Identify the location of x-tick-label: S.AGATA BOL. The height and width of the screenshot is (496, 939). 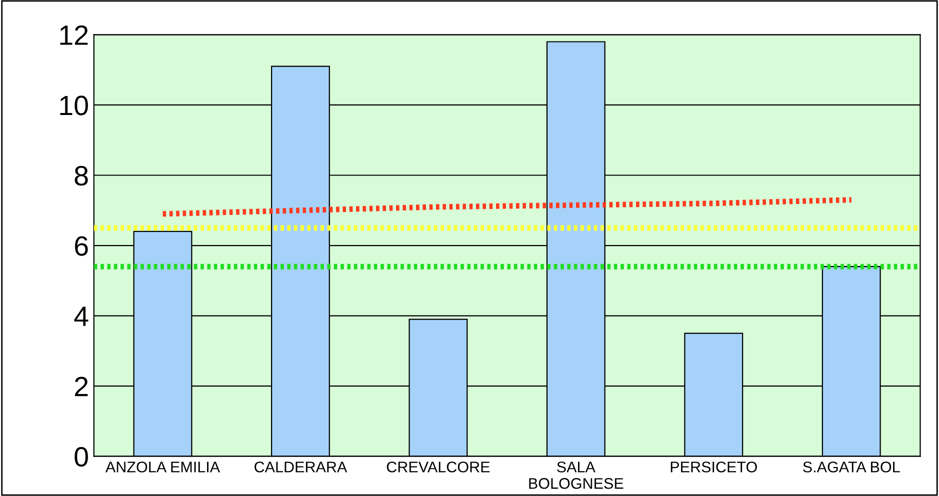
(851, 467).